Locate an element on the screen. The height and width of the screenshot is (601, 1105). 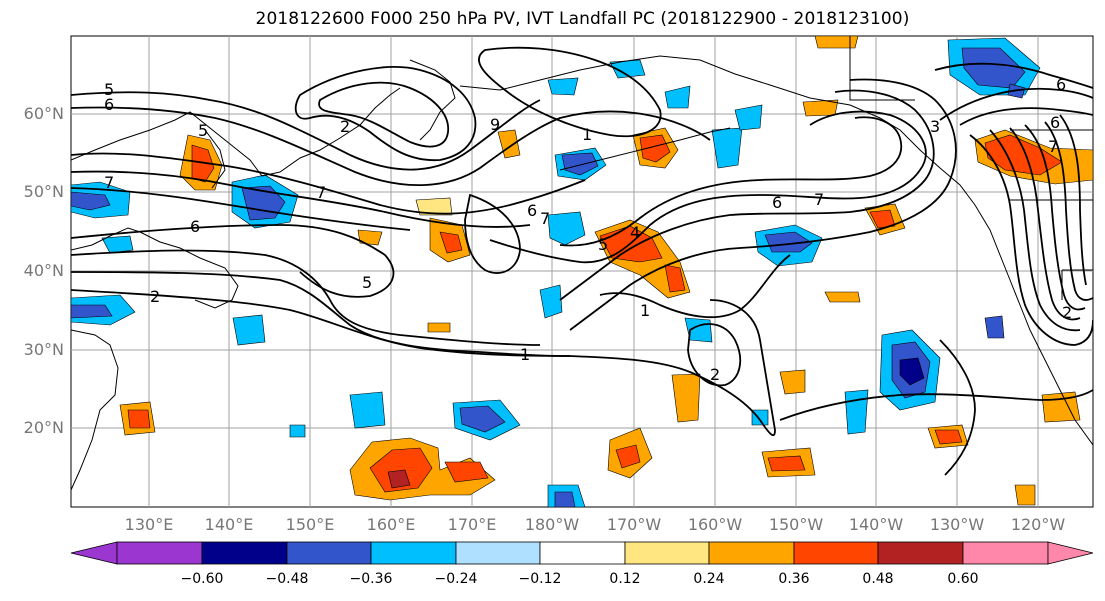
lat-label: 20°N is located at coordinates (43, 427).